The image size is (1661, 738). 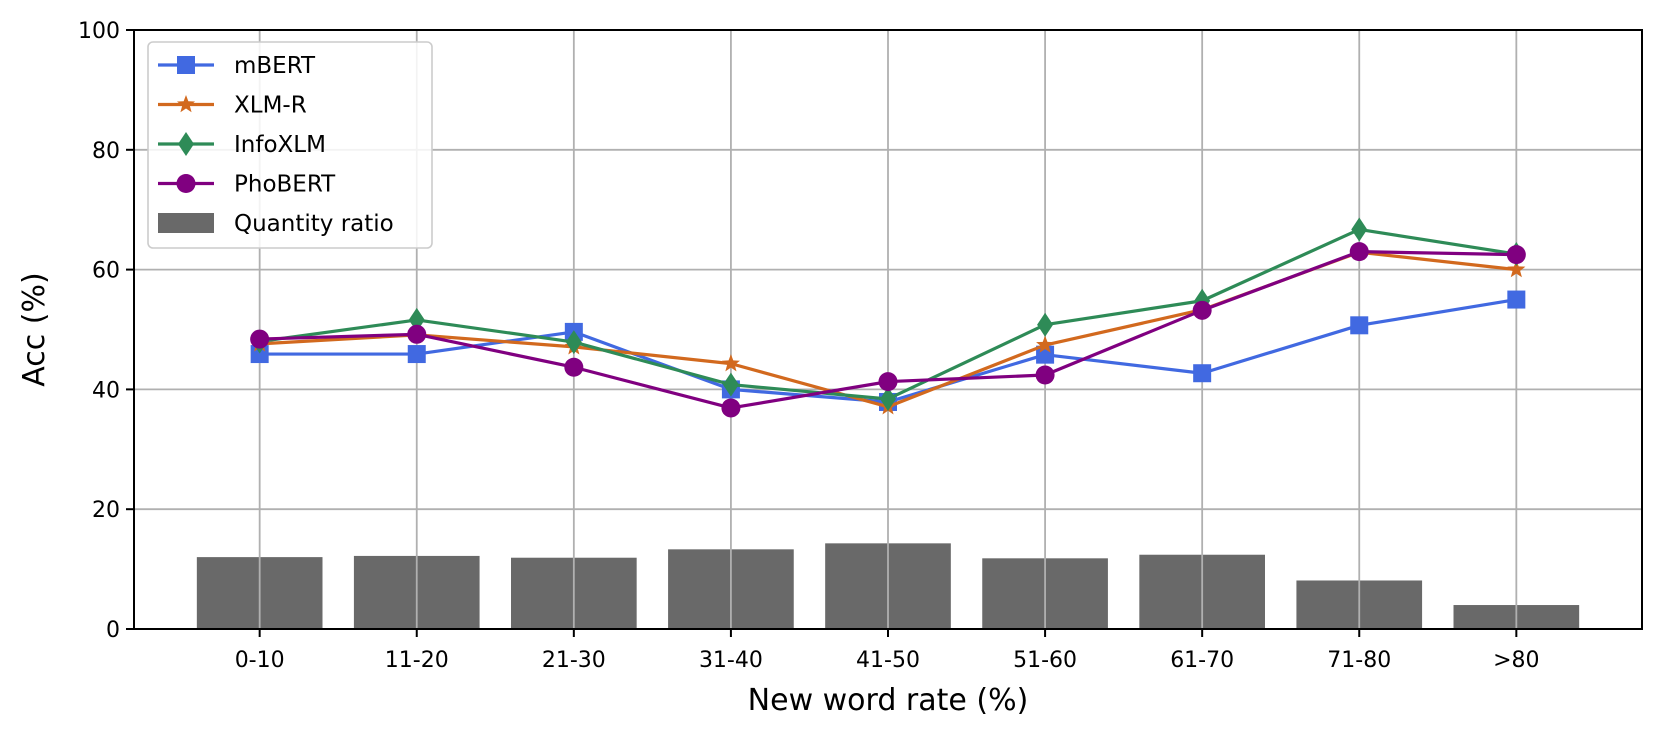 I want to click on x-tick-label: 11-20, so click(x=417, y=660).